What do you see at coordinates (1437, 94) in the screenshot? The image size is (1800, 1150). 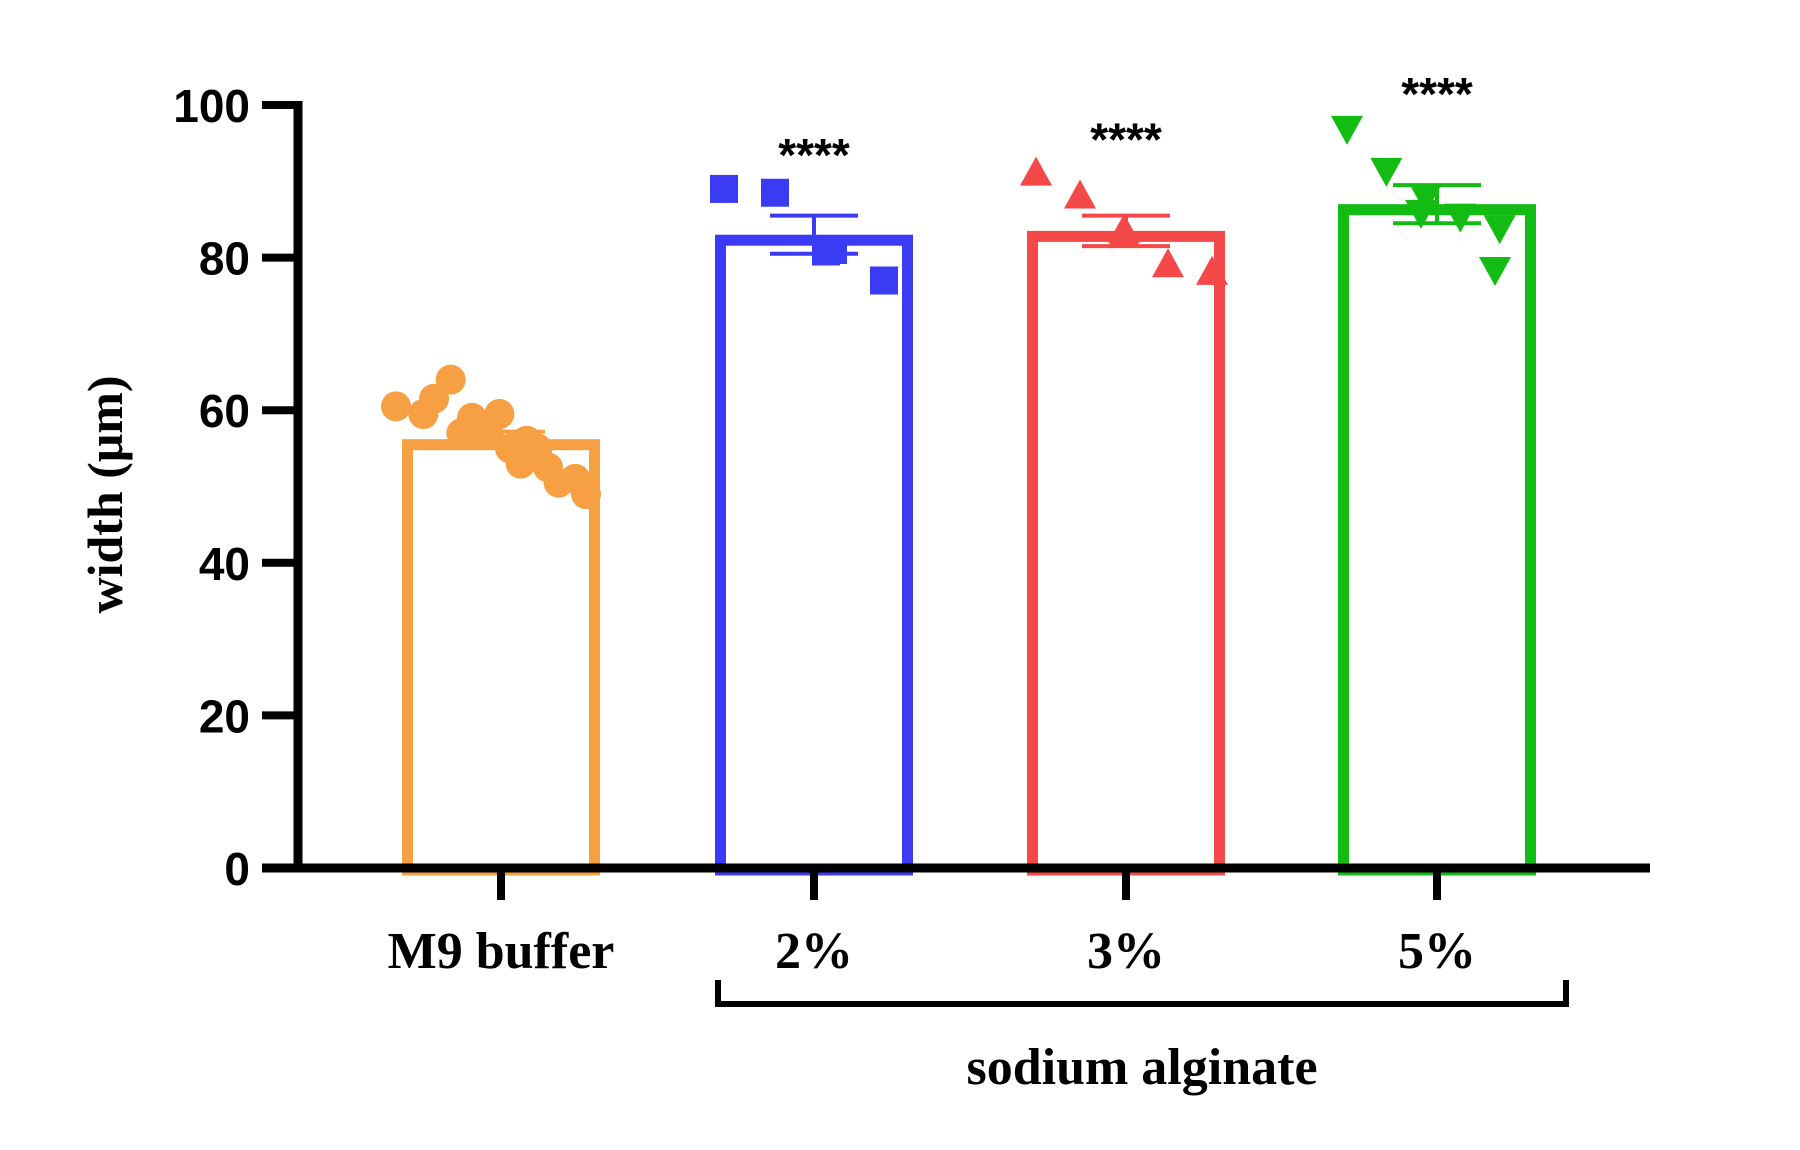 I see `significance-label-5pct: ****` at bounding box center [1437, 94].